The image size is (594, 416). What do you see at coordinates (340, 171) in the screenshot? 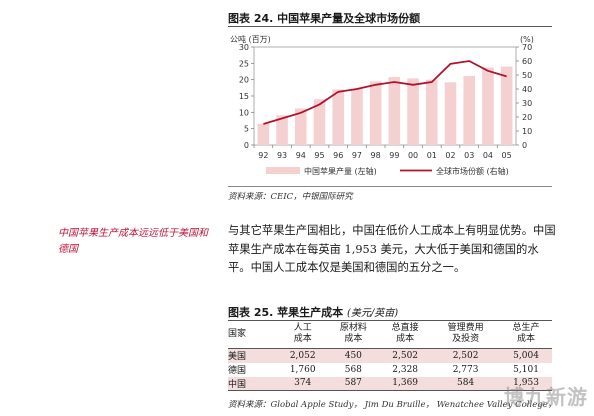
I see `legend-label-production: 中国苹果产量 (左轴)` at bounding box center [340, 171].